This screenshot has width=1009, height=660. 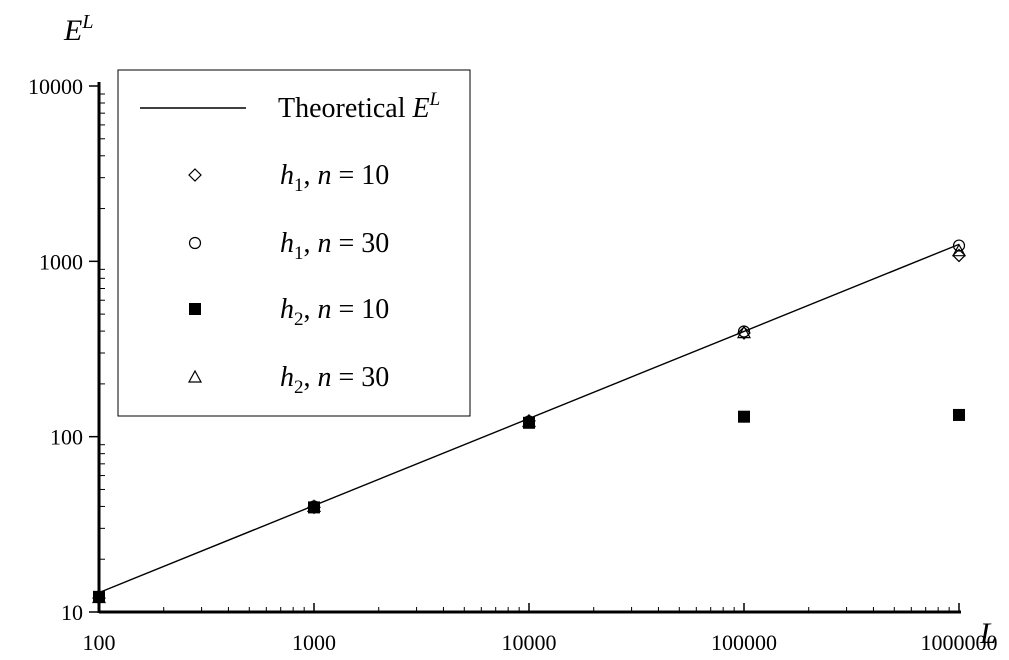 I want to click on y-tick-label: 100, so click(x=66, y=437).